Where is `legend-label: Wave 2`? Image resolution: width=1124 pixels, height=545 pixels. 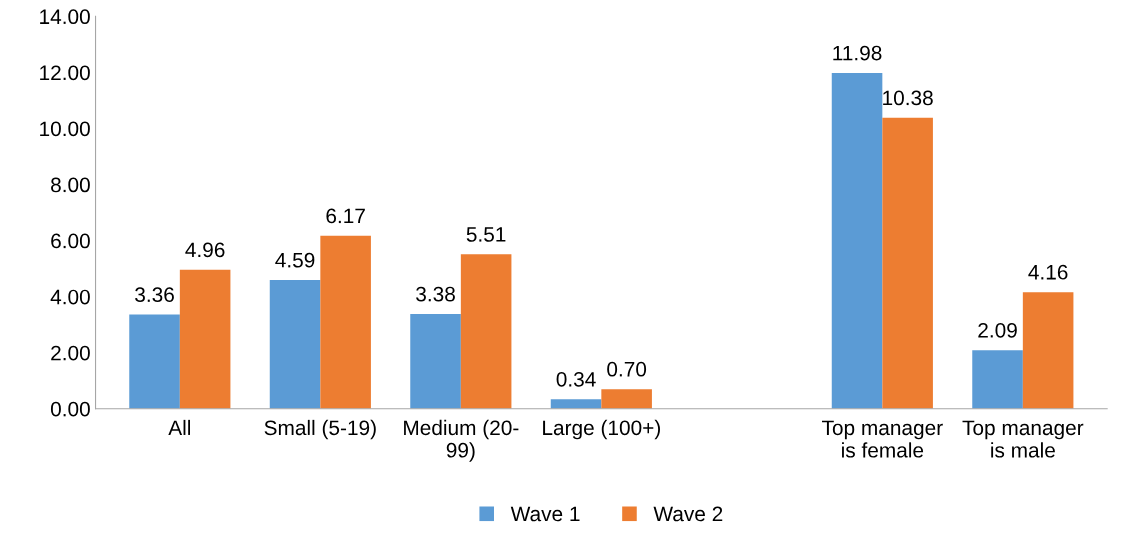 legend-label: Wave 2 is located at coordinates (688, 514).